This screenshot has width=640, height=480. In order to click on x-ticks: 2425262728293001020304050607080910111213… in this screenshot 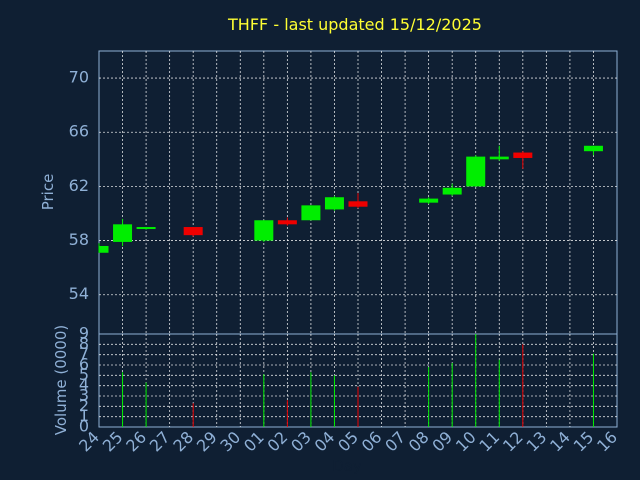, I will do `click(348, 442)`.